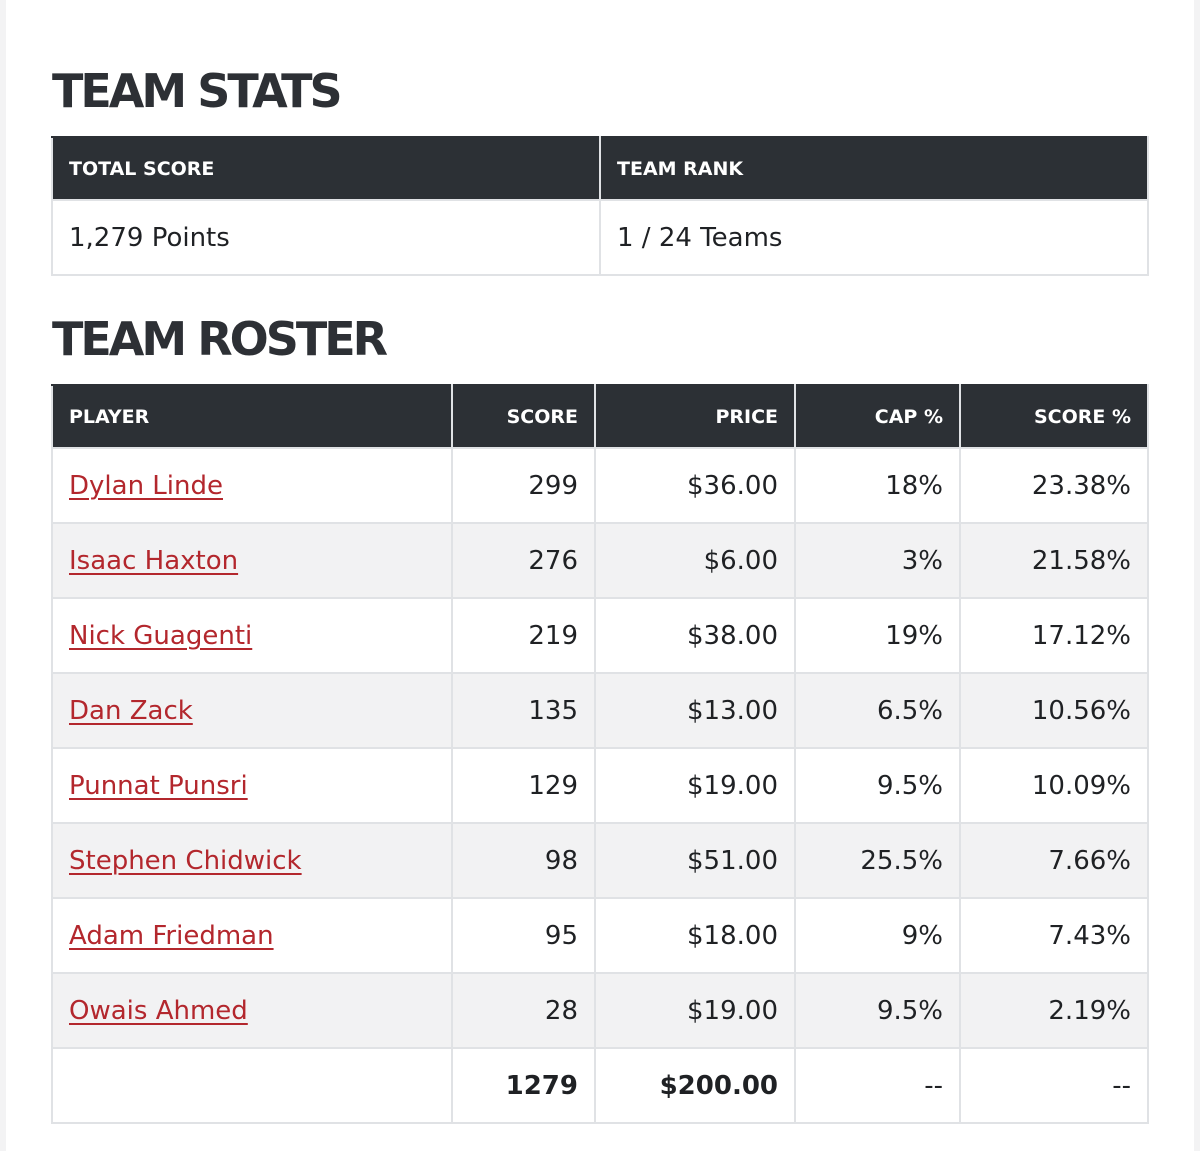 Image resolution: width=1200 pixels, height=1151 pixels. Describe the element at coordinates (1054, 560) in the screenshot. I see `score-percent-cell: 21.58%` at that location.